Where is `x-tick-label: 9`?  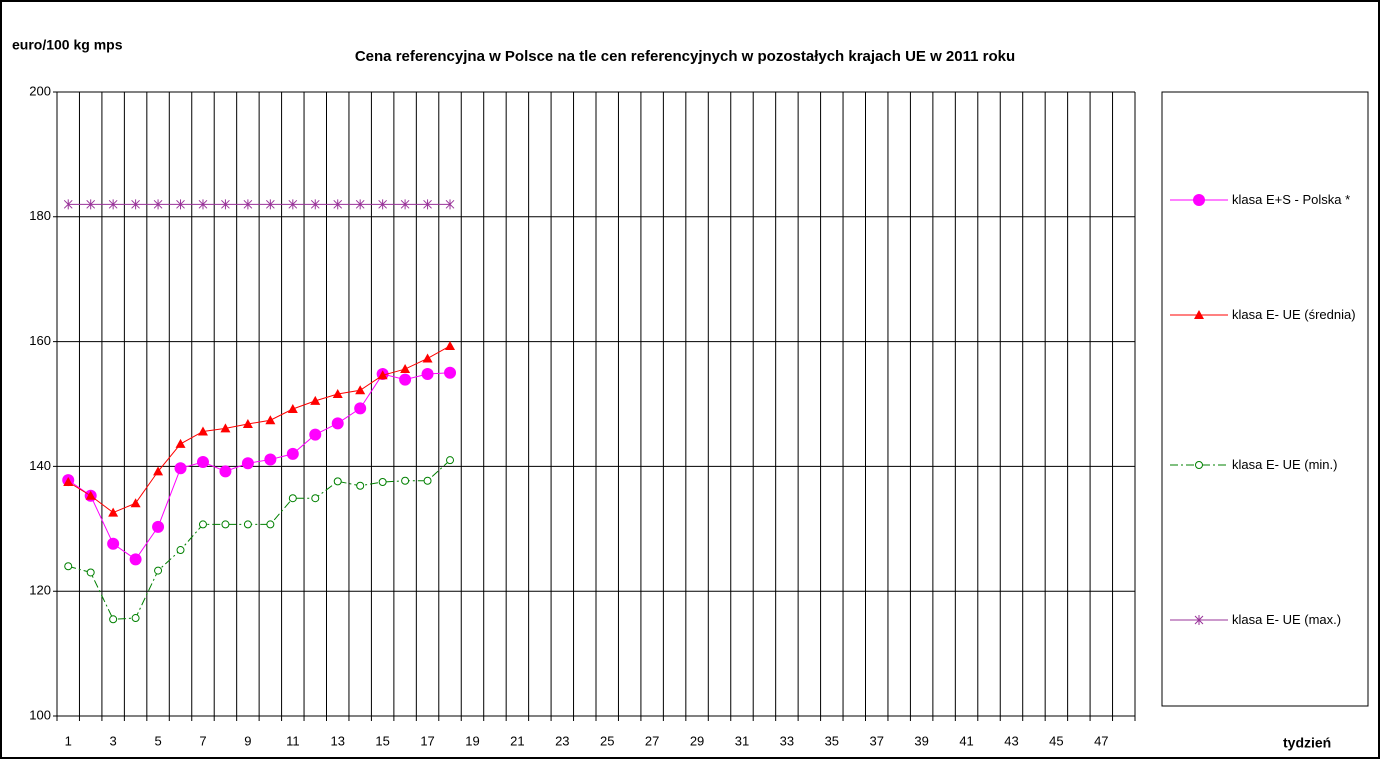
x-tick-label: 9 is located at coordinates (247, 740).